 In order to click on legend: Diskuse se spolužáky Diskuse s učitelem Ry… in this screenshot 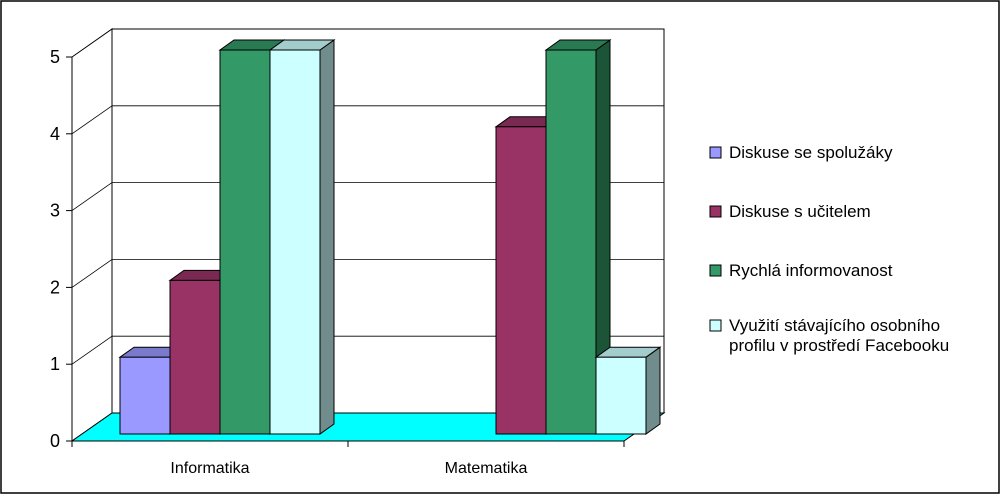, I will do `click(829, 249)`.